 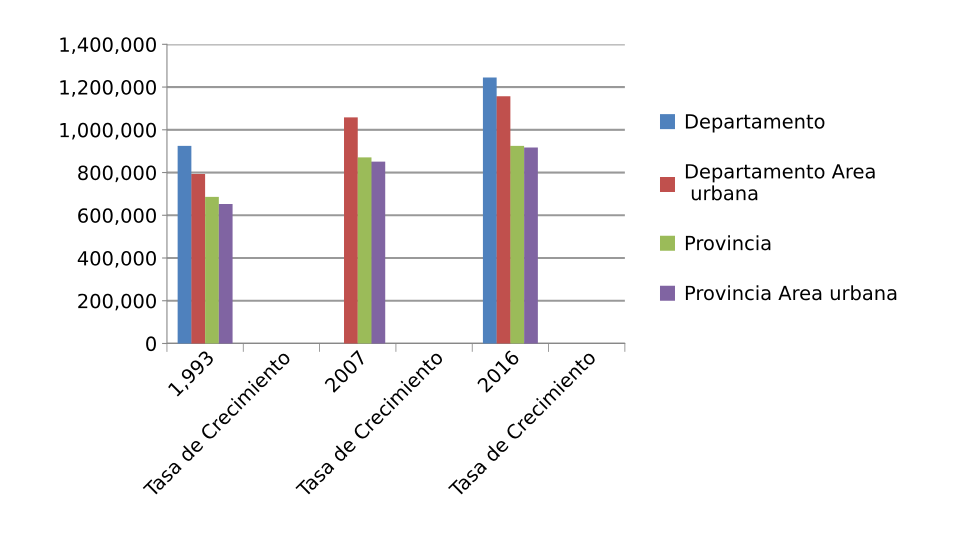 I want to click on legend-label: Provincia, so click(x=728, y=242).